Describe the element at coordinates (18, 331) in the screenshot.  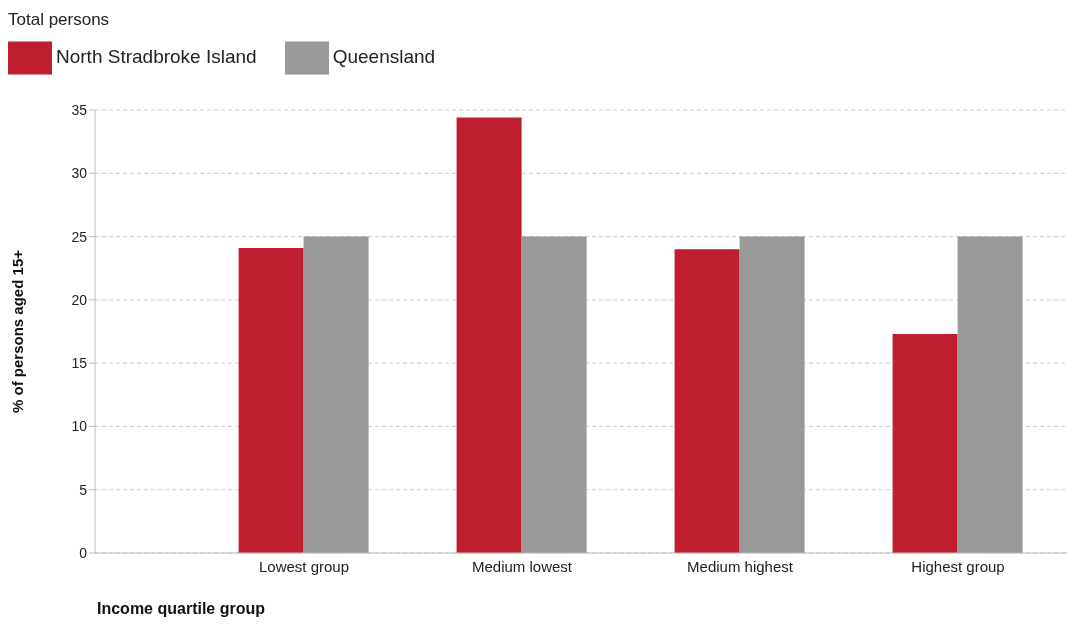
I see `y-axis-title: % of persons aged 15+` at that location.